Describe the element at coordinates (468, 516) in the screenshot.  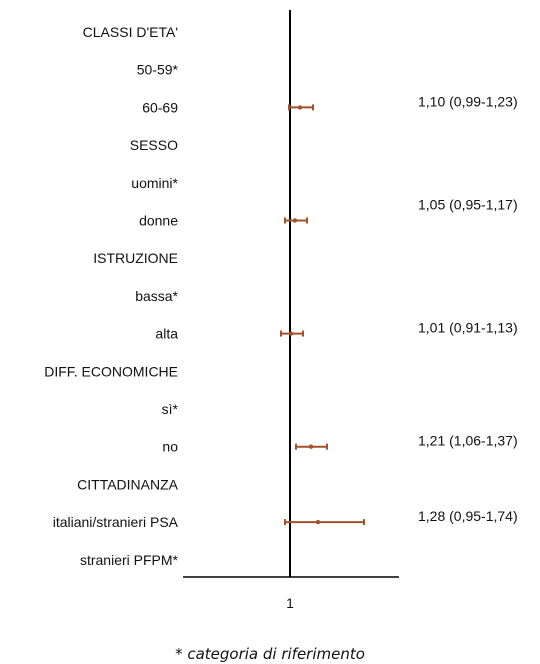
I see `estimate-text: 1,28 (0,95-1,74)` at that location.